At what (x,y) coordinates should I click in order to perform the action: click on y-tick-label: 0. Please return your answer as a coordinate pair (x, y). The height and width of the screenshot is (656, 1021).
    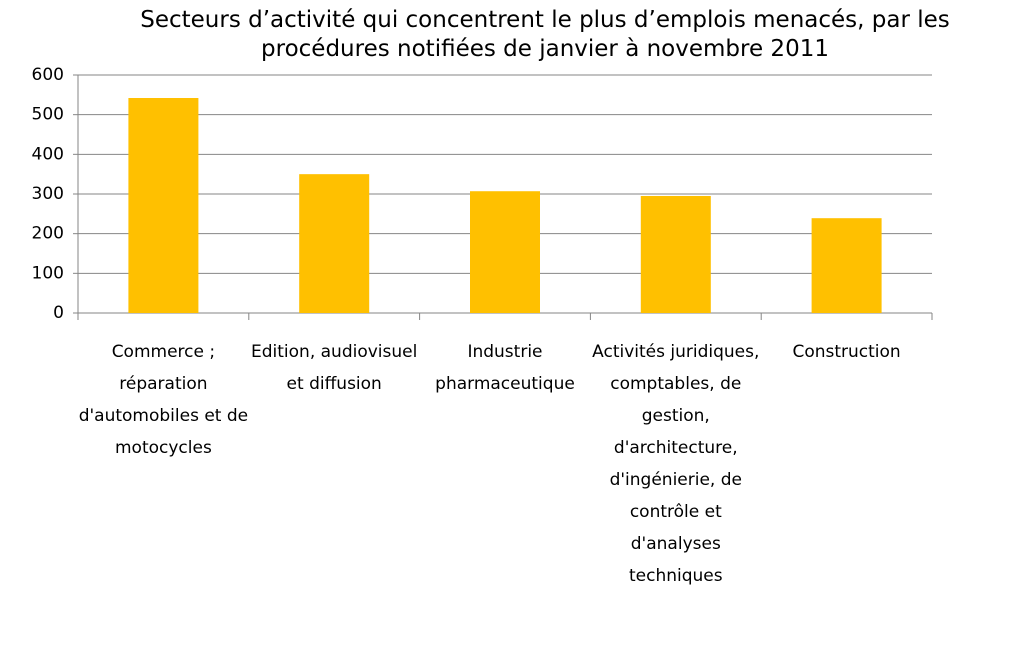
    Looking at the image, I should click on (58, 313).